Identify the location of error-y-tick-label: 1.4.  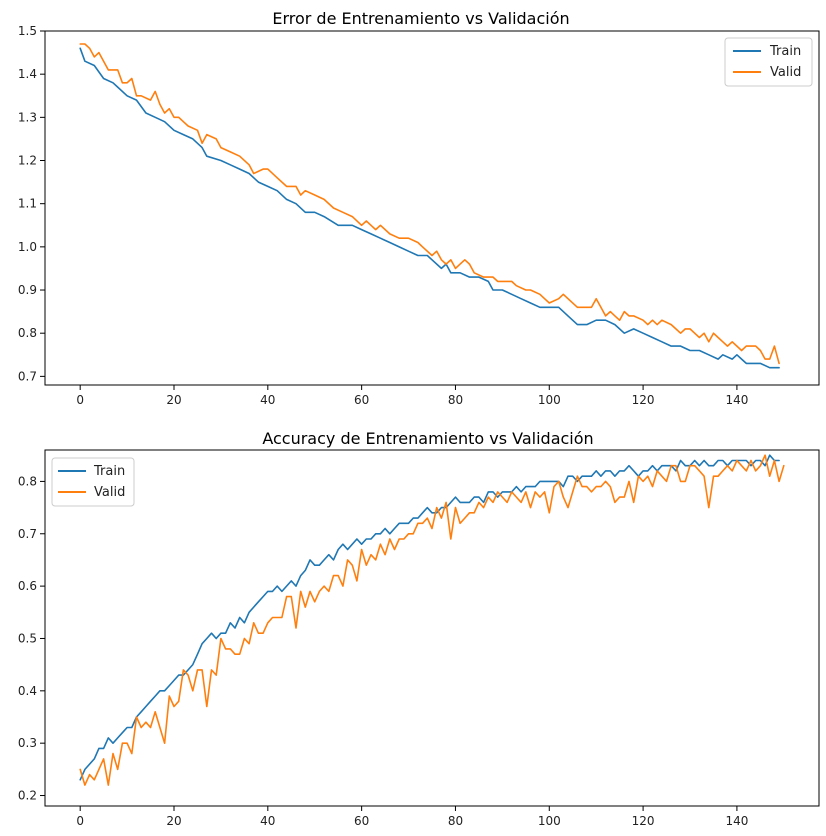
(27, 74).